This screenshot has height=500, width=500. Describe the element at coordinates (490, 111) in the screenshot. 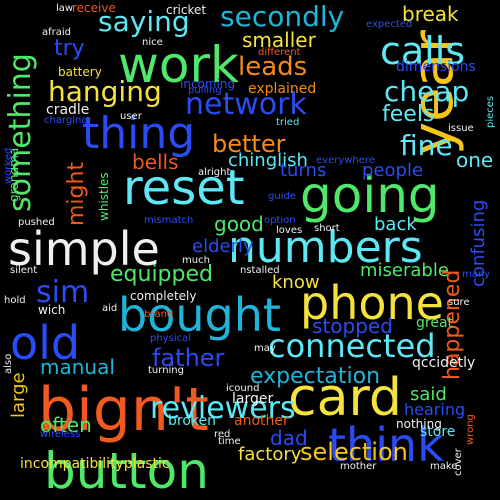

I see `word: pieces` at that location.